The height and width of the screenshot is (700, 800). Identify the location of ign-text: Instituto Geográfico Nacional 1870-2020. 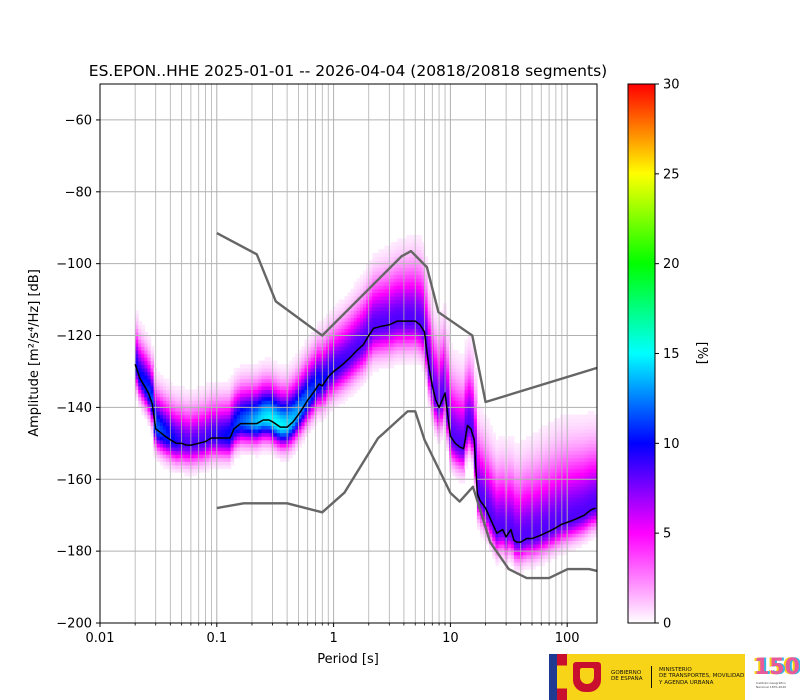
(771, 685).